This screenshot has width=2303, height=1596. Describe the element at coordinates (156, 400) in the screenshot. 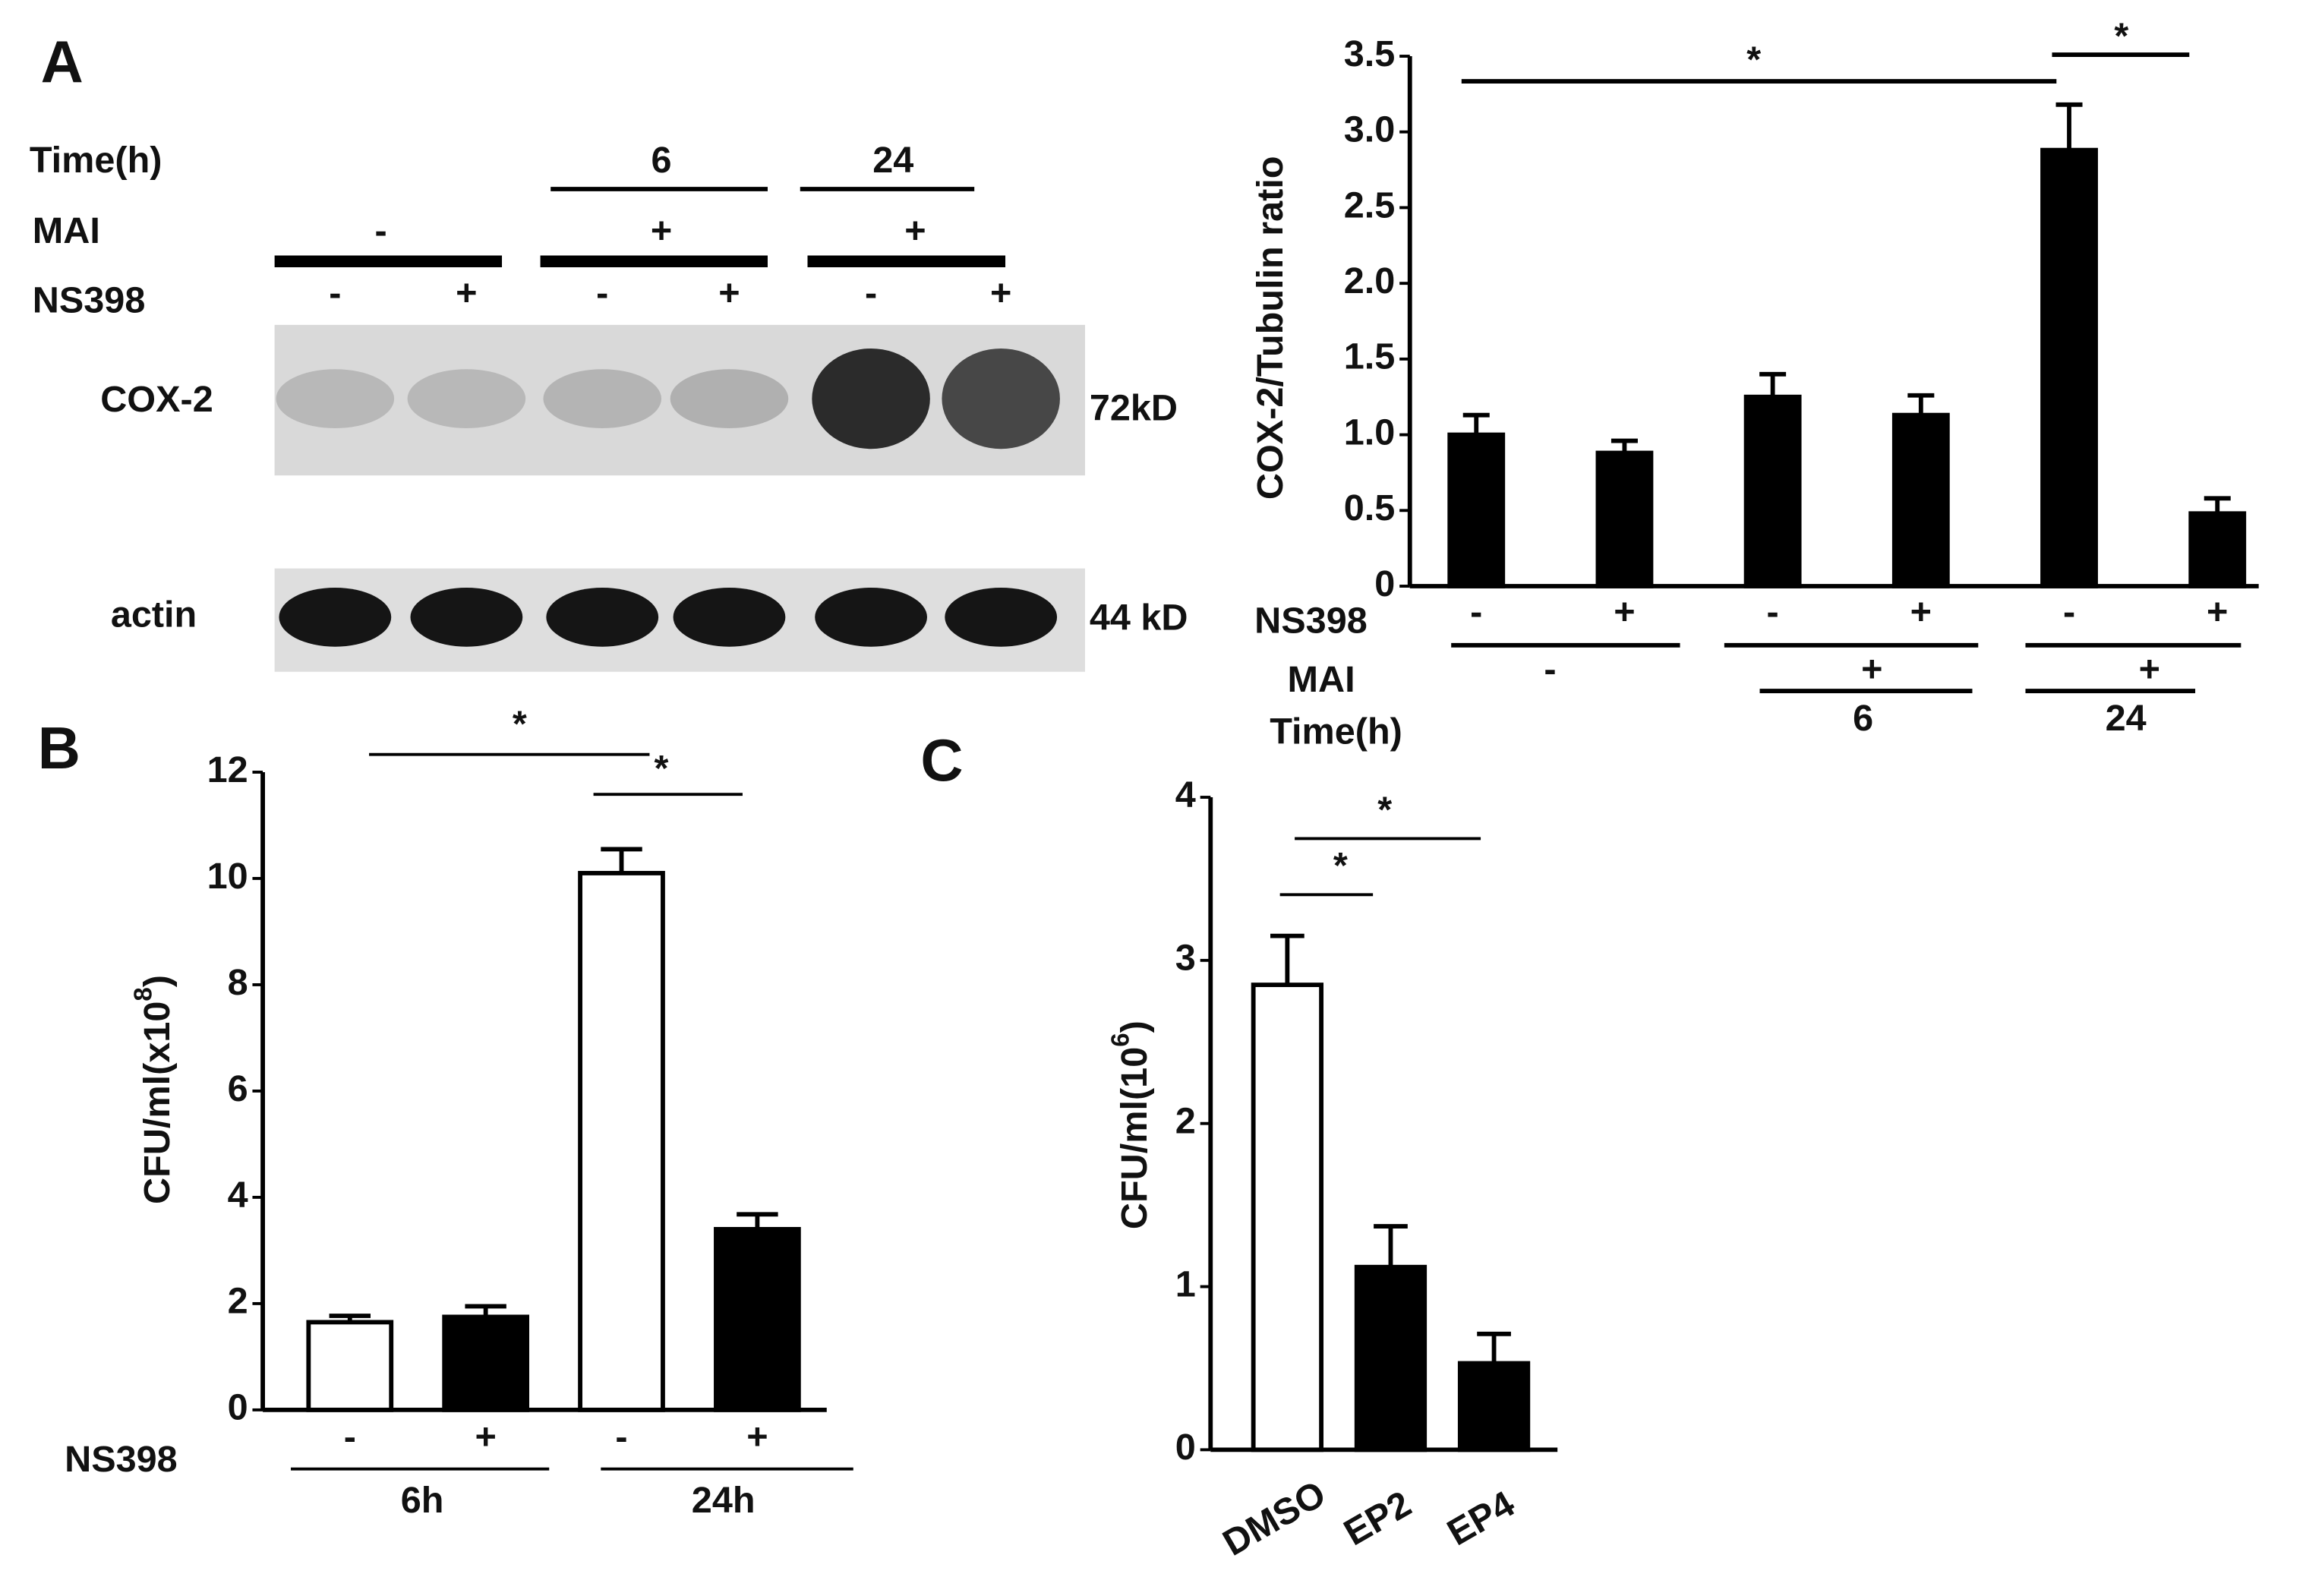

I see `band-label: COX-2` at that location.